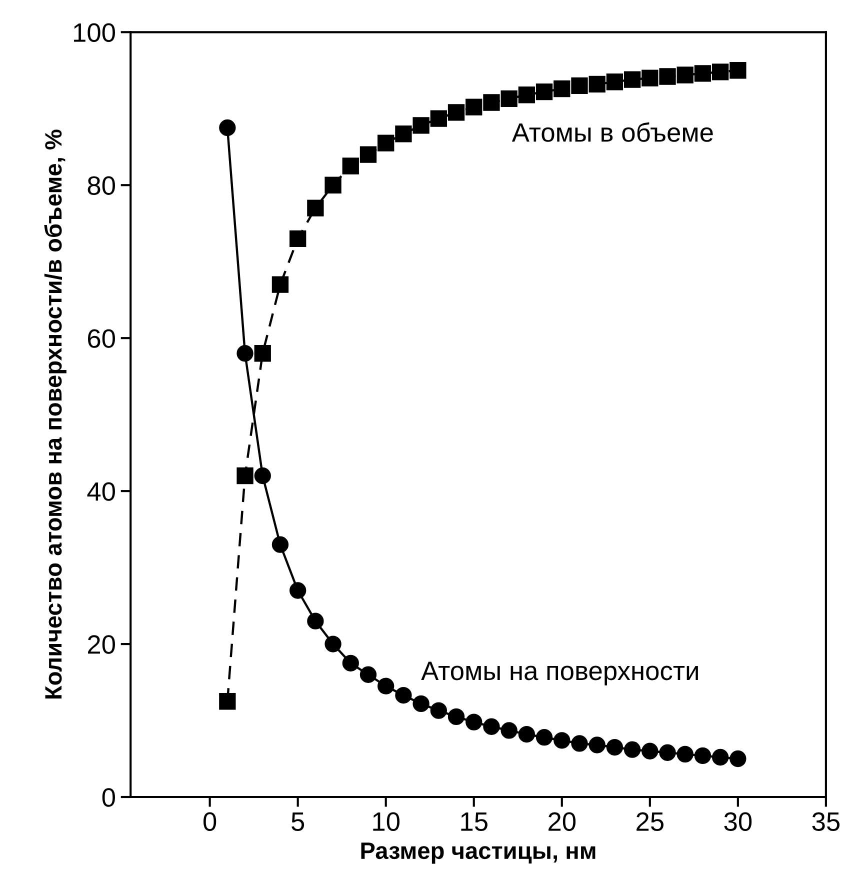 This screenshot has height=893, width=848. Describe the element at coordinates (738, 821) in the screenshot. I see `x-tick-label: 30` at that location.